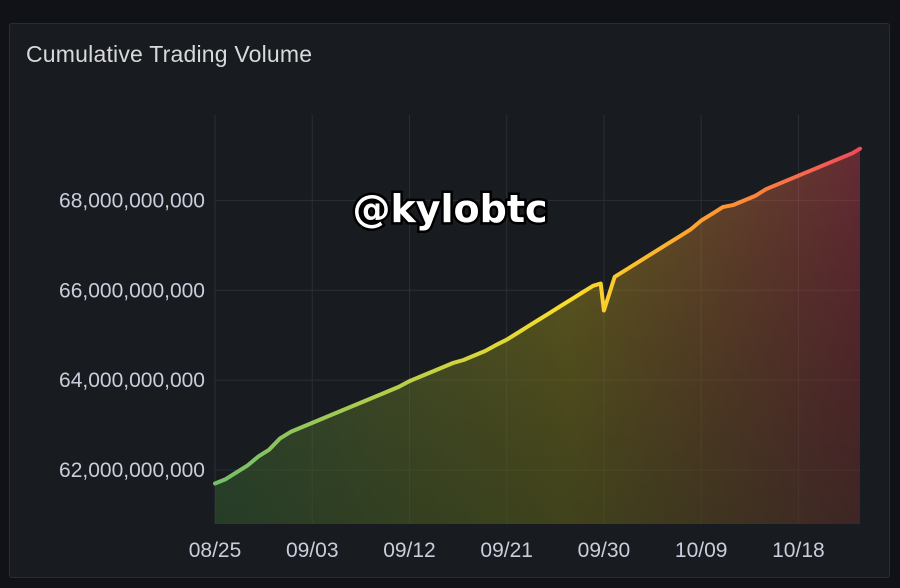  I want to click on y-tick-label: 62,000,000,000, so click(132, 470).